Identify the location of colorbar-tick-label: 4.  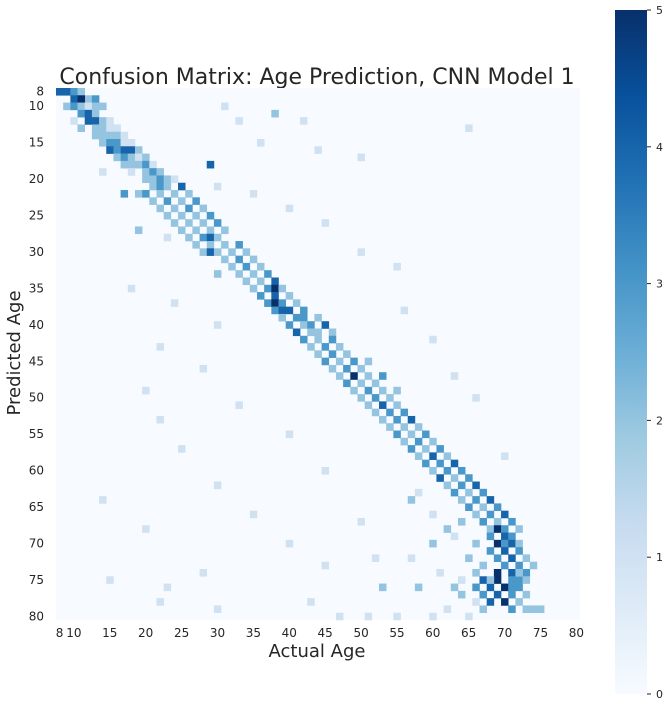
(659, 147).